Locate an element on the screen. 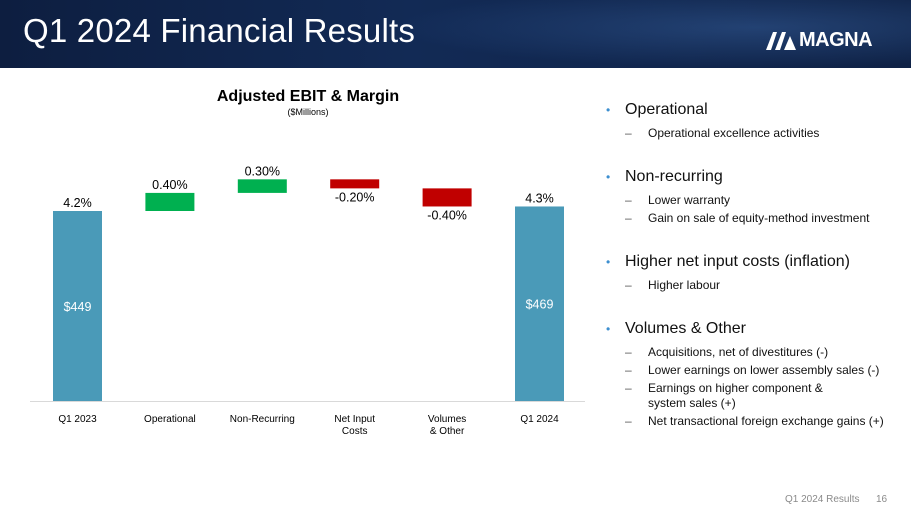  data-label-4: -0.40% is located at coordinates (447, 215).